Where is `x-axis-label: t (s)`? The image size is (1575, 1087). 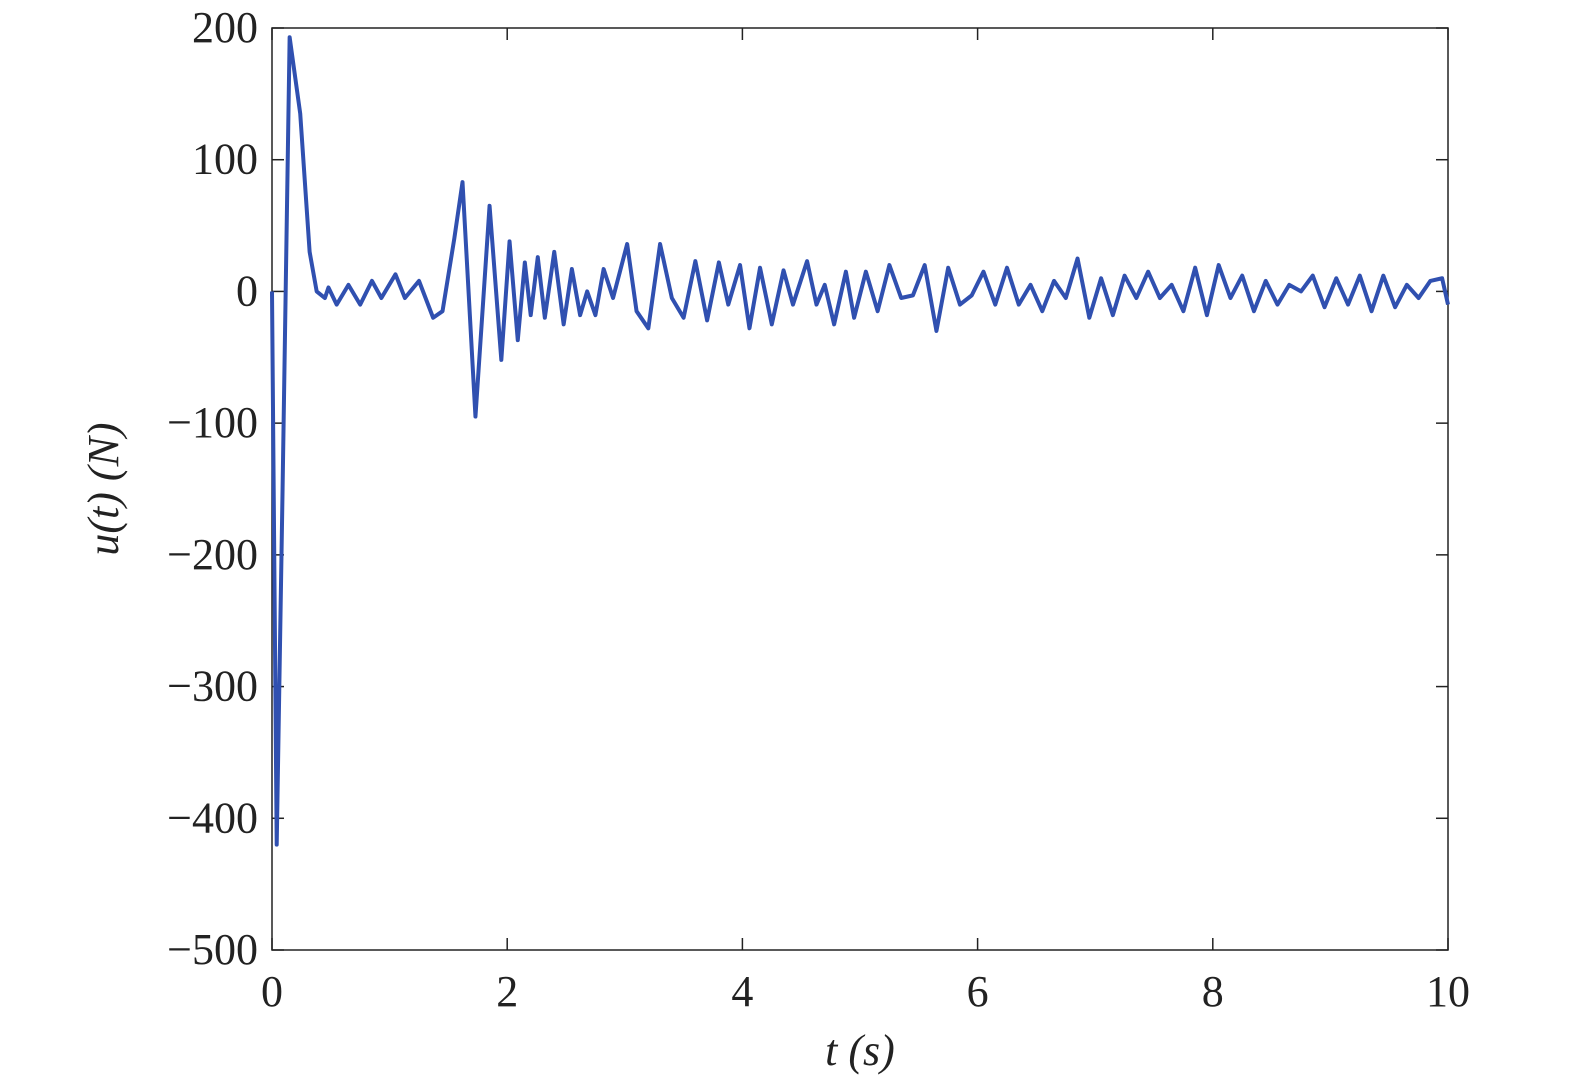 x-axis-label: t (s) is located at coordinates (860, 1050).